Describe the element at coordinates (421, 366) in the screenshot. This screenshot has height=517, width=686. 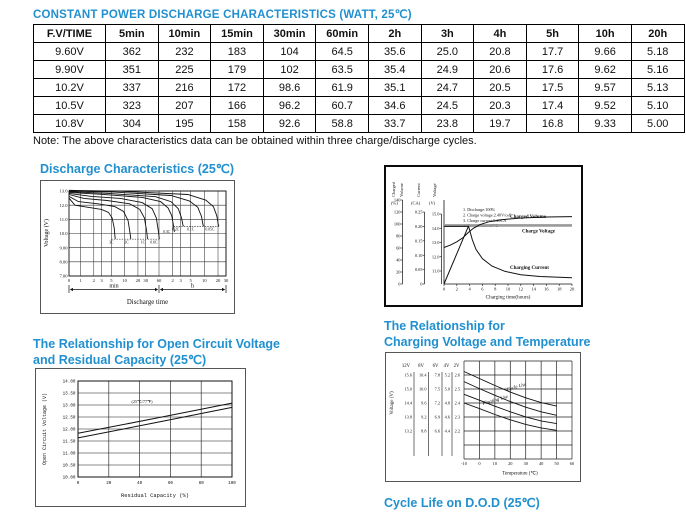
I see `scale-header: 8V` at that location.